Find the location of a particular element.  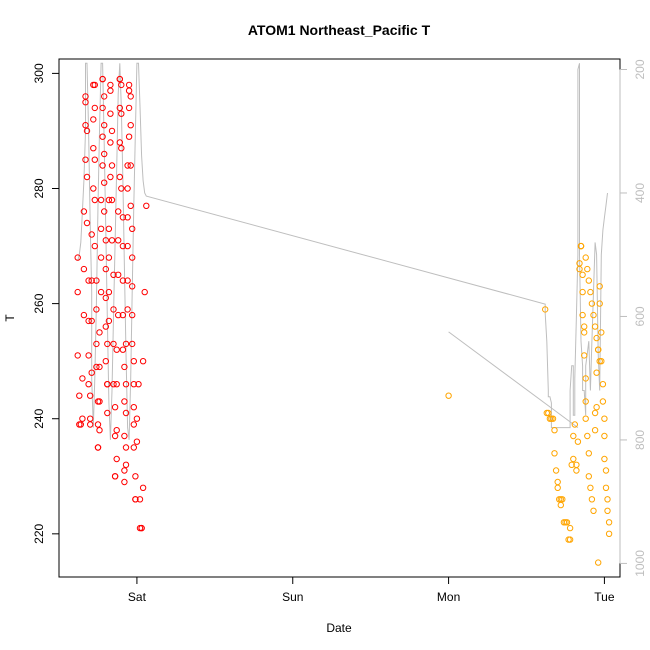

x-tick-label: Sun is located at coordinates (292, 597).